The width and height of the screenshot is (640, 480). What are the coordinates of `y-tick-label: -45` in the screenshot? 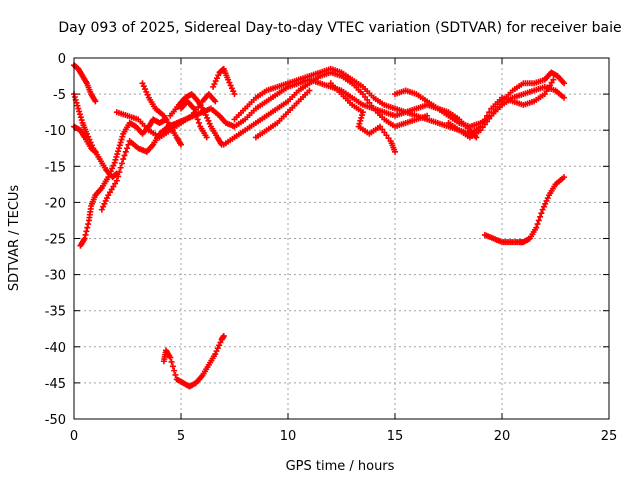 It's located at (55, 384).